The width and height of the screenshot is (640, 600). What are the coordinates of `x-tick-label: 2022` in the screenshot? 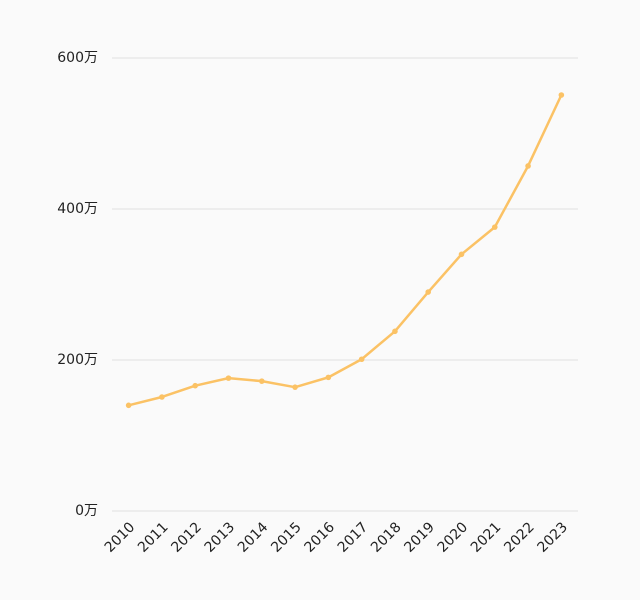 It's located at (519, 537).